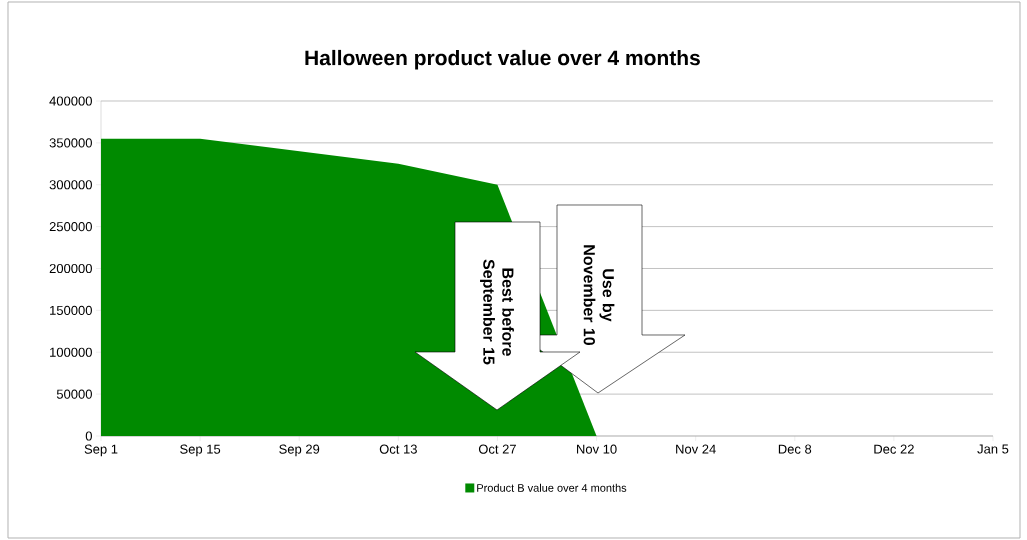 The image size is (1027, 540). I want to click on x-tick-label: Oct 27, so click(497, 449).